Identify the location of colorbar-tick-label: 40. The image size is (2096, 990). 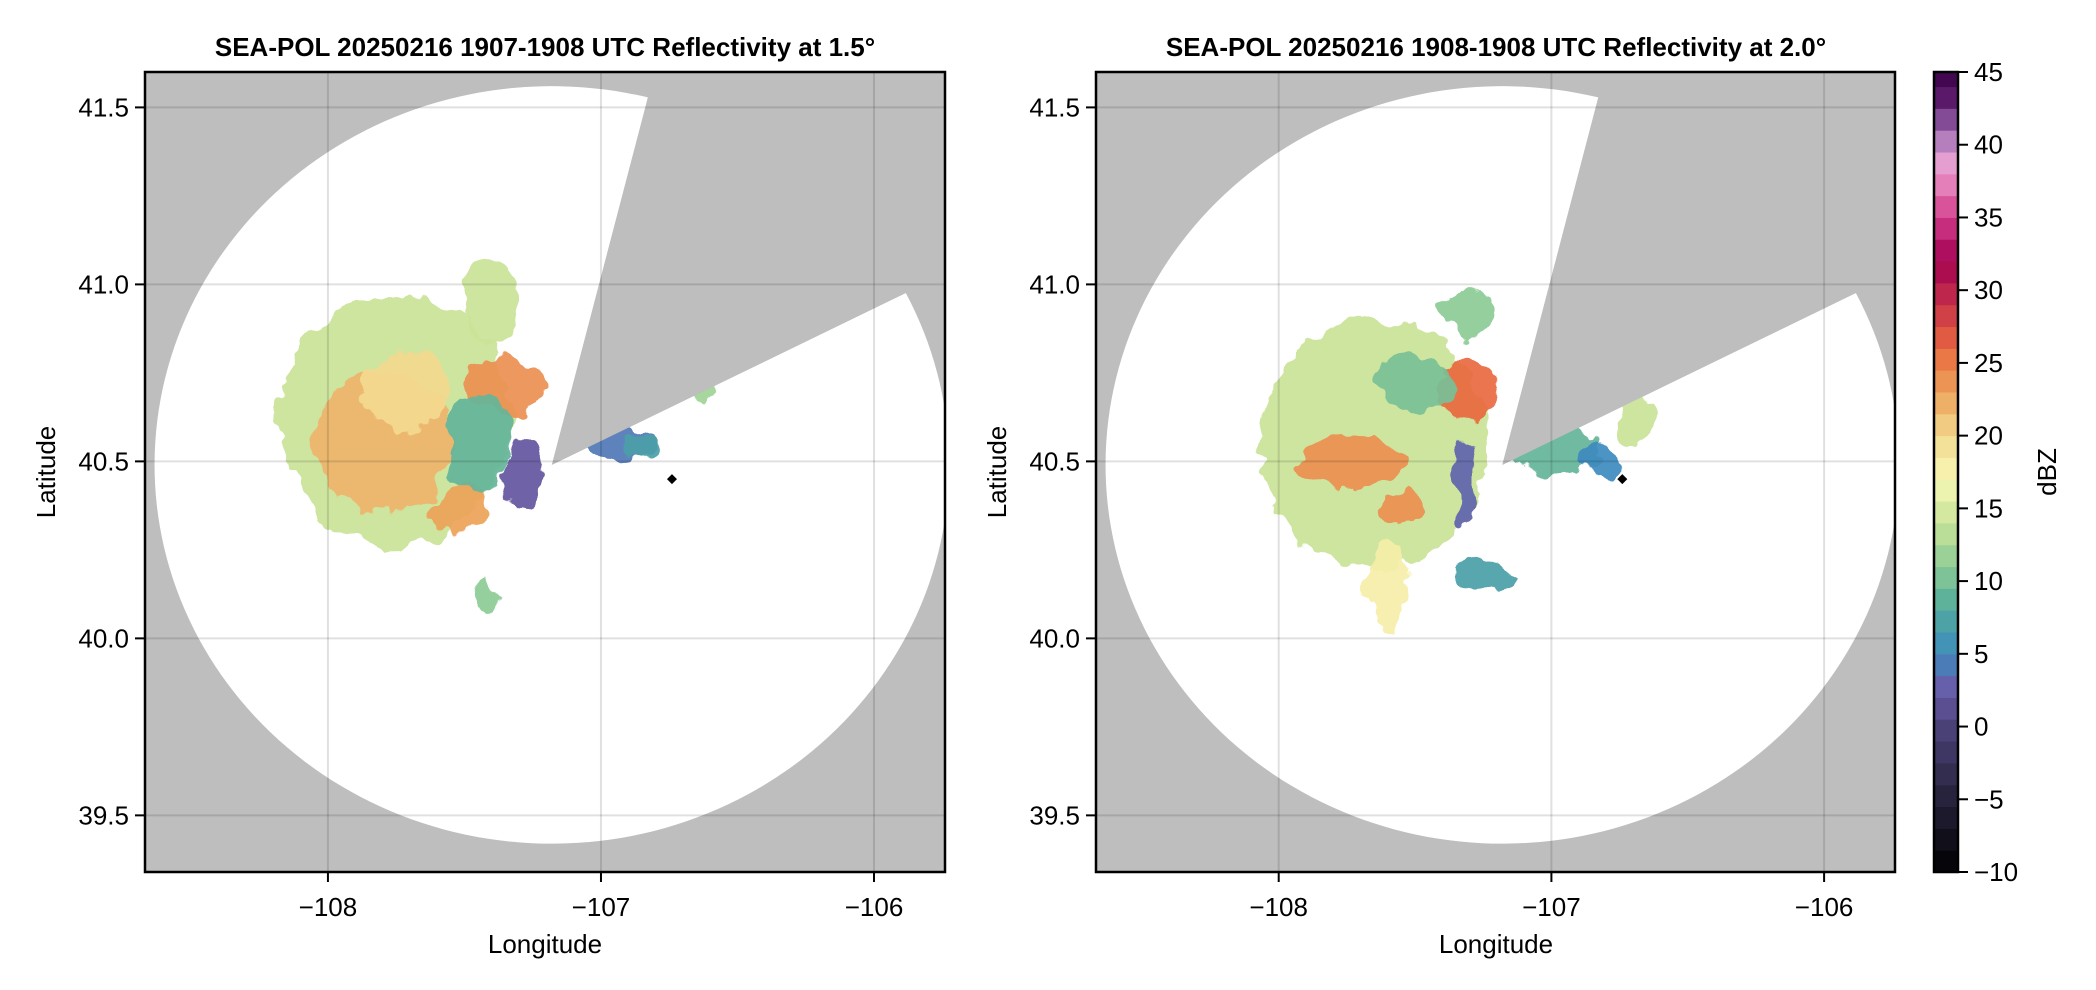
(1988, 145).